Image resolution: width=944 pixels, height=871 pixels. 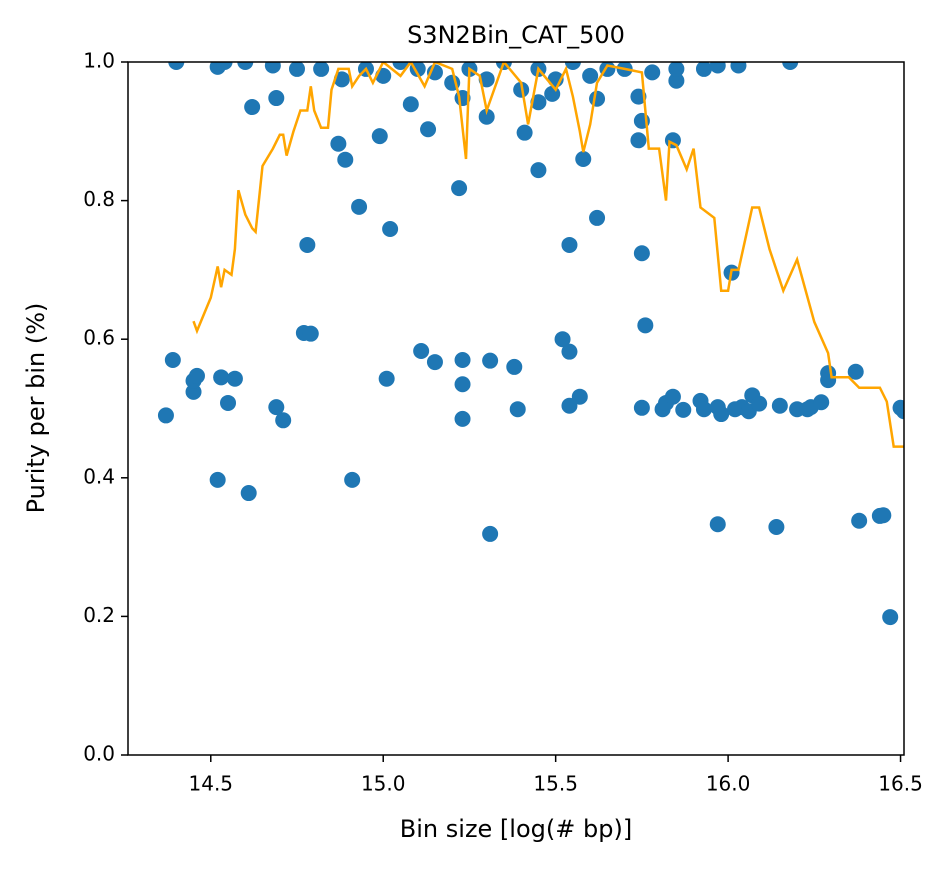 What do you see at coordinates (99, 615) in the screenshot?
I see `y-tick-label: 0.2` at bounding box center [99, 615].